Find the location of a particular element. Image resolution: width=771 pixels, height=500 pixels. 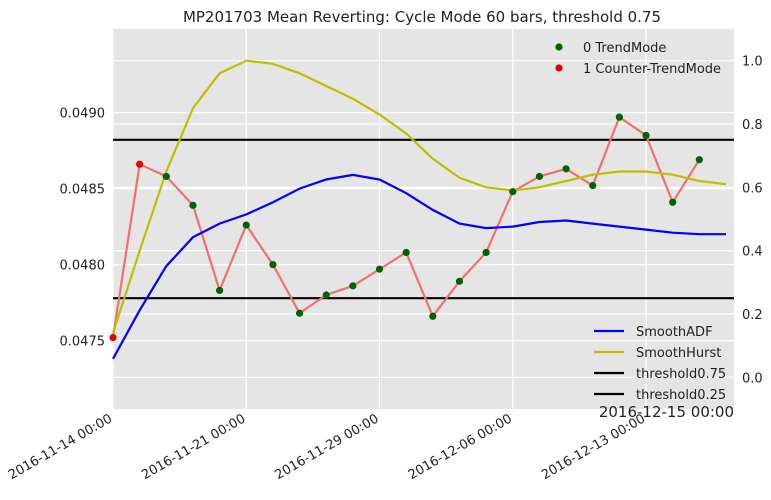

left-tick-label: 0.0485 is located at coordinates (83, 190).